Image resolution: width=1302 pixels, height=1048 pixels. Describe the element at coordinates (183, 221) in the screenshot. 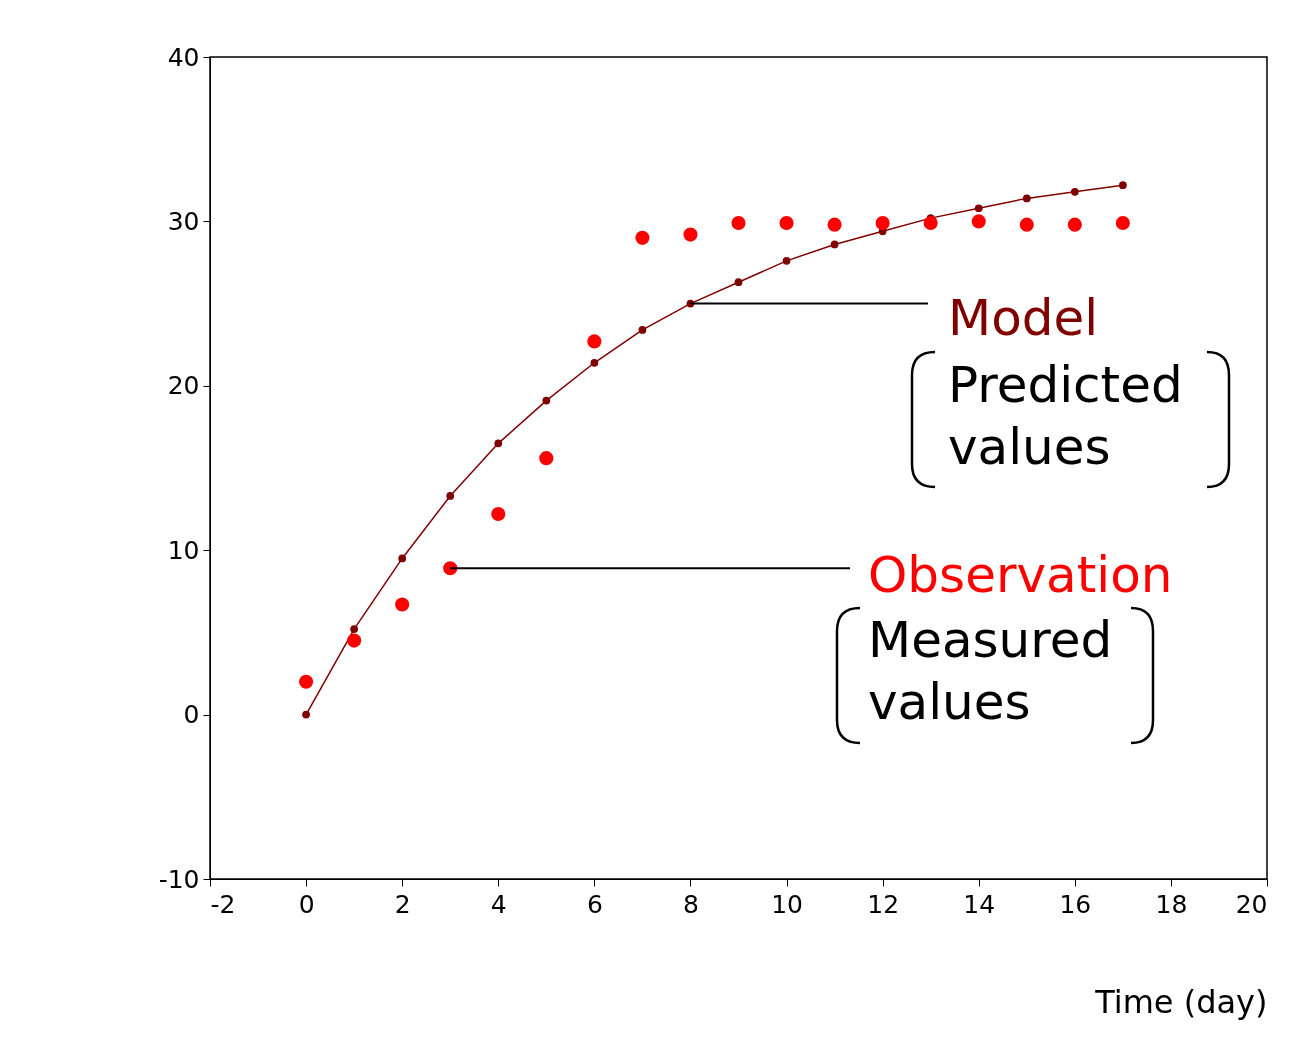

I see `y-tick-label: 30` at that location.